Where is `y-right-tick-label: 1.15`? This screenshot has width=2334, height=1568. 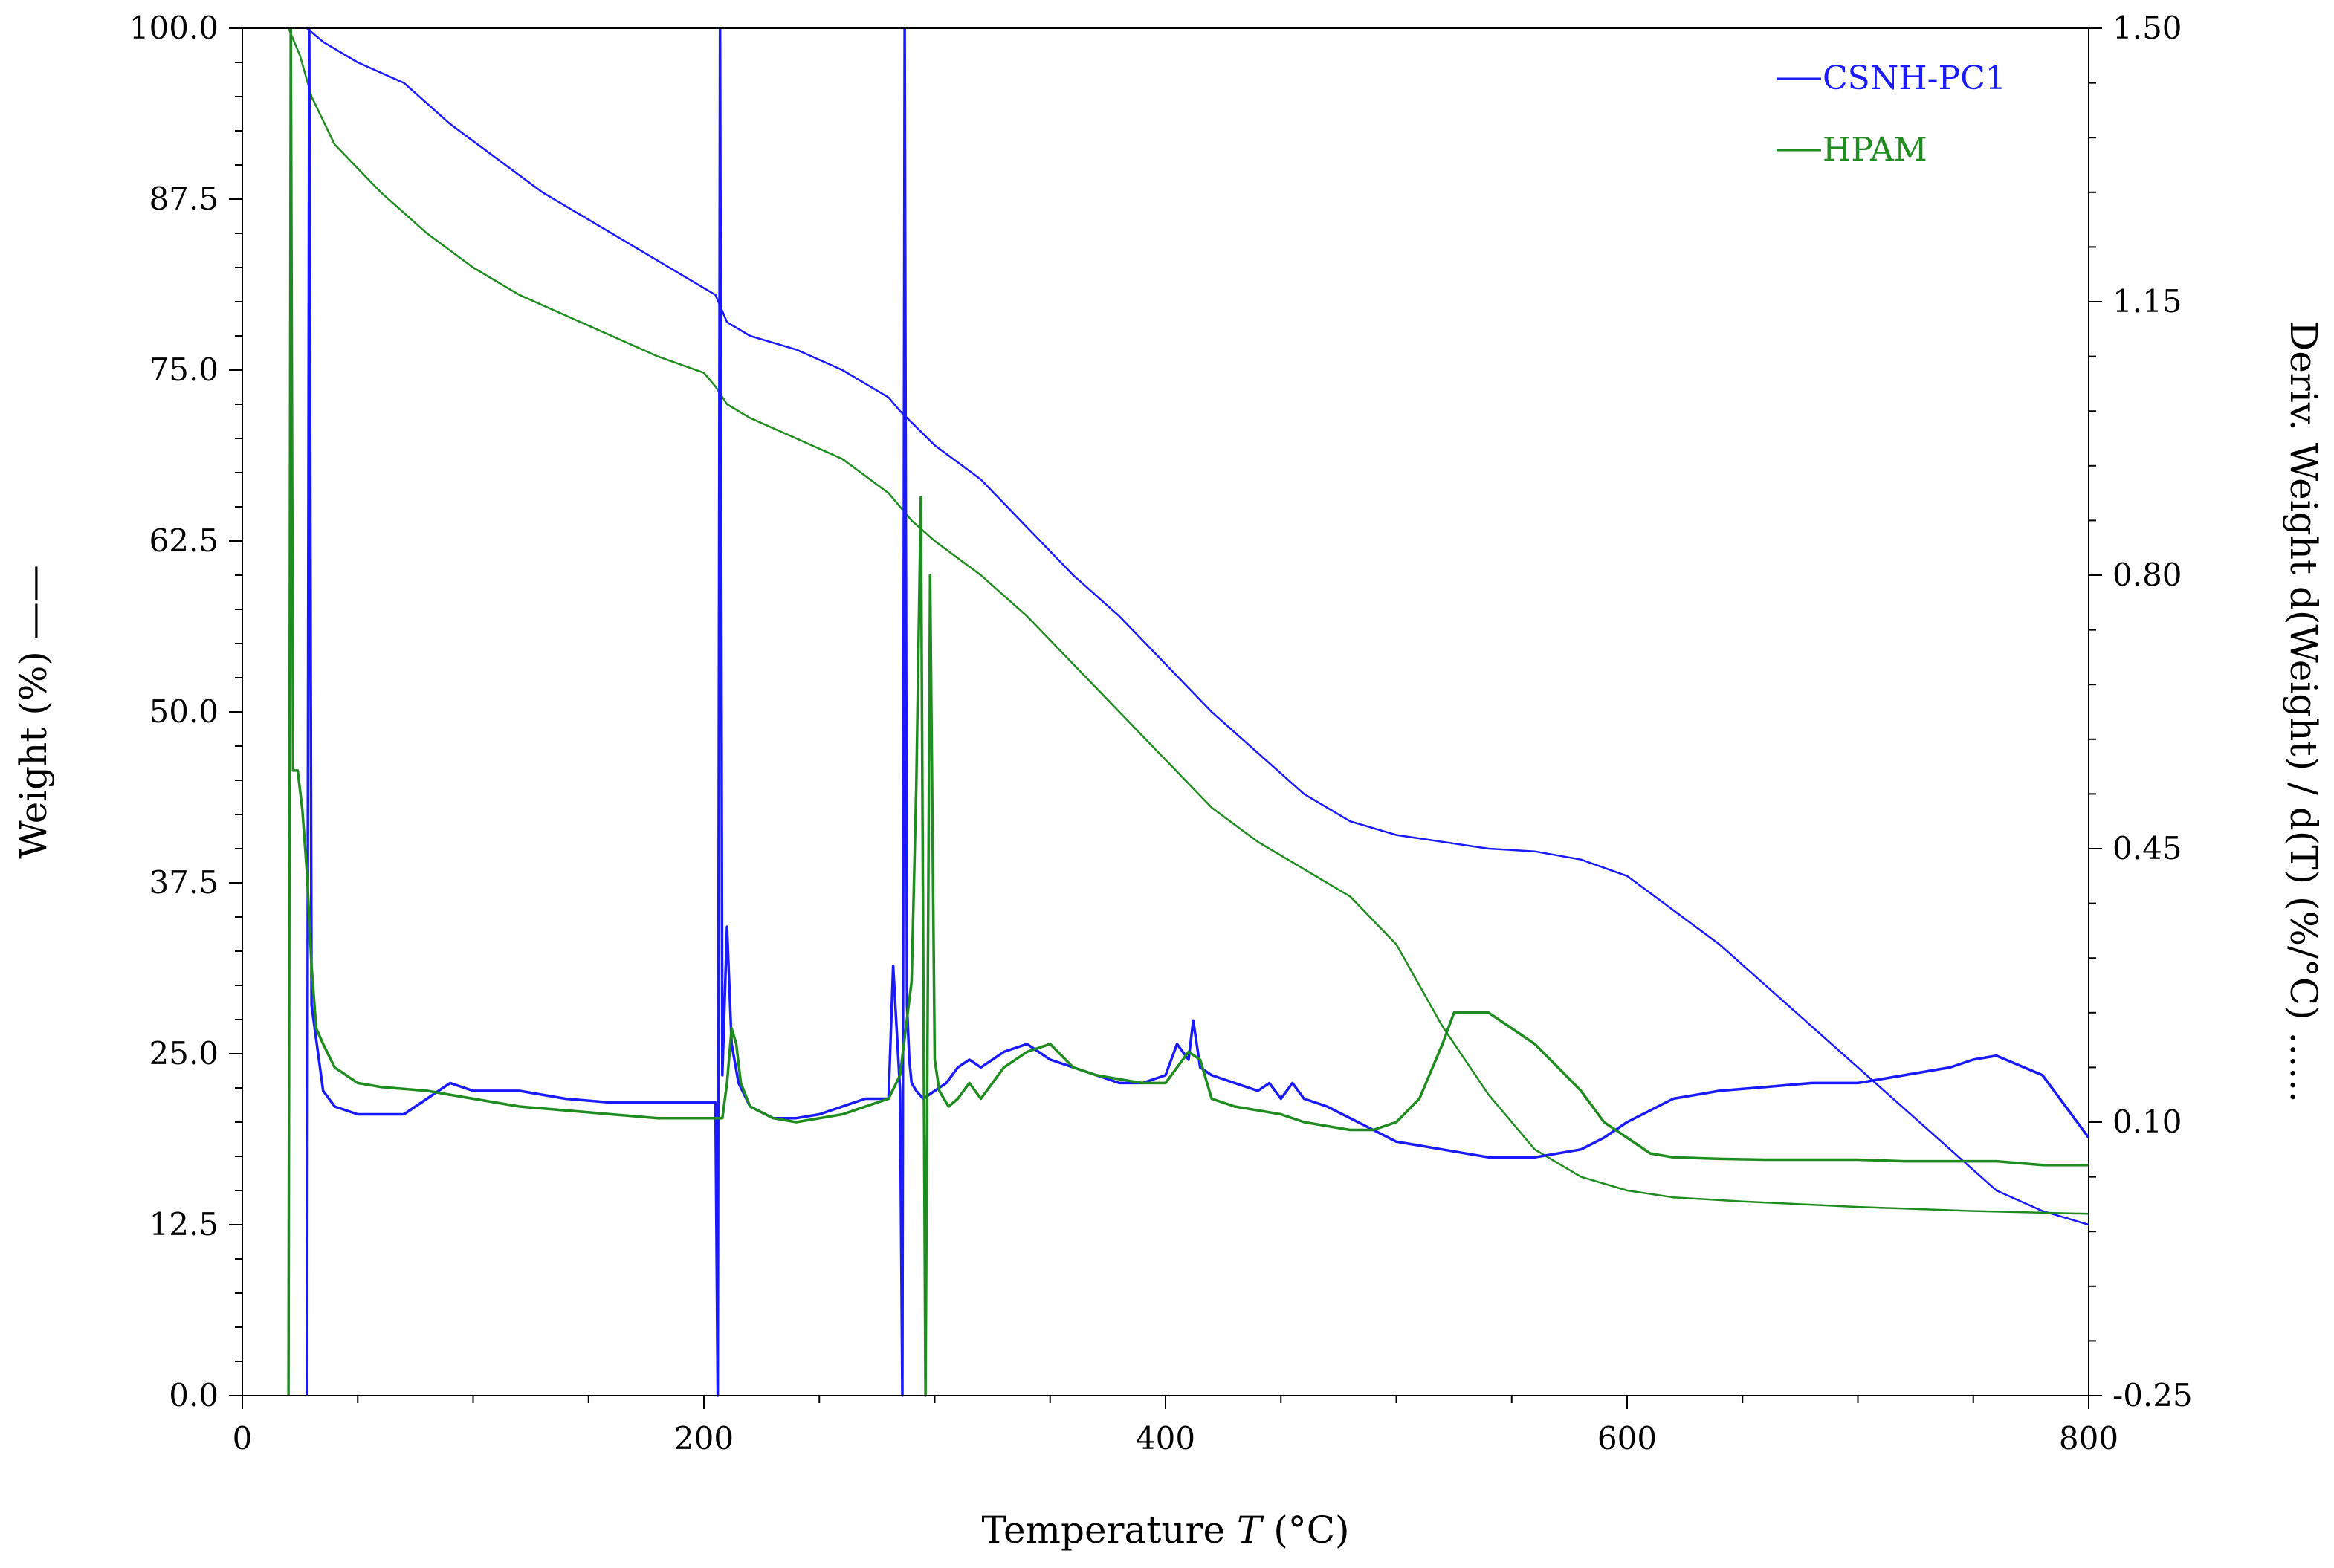
y-right-tick-label: 1.15 is located at coordinates (2147, 301).